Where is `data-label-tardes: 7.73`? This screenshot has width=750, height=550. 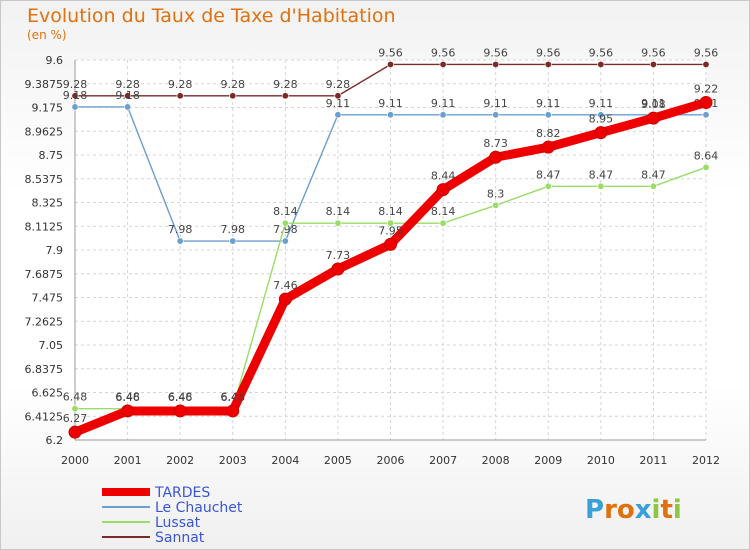 data-label-tardes: 7.73 is located at coordinates (338, 255).